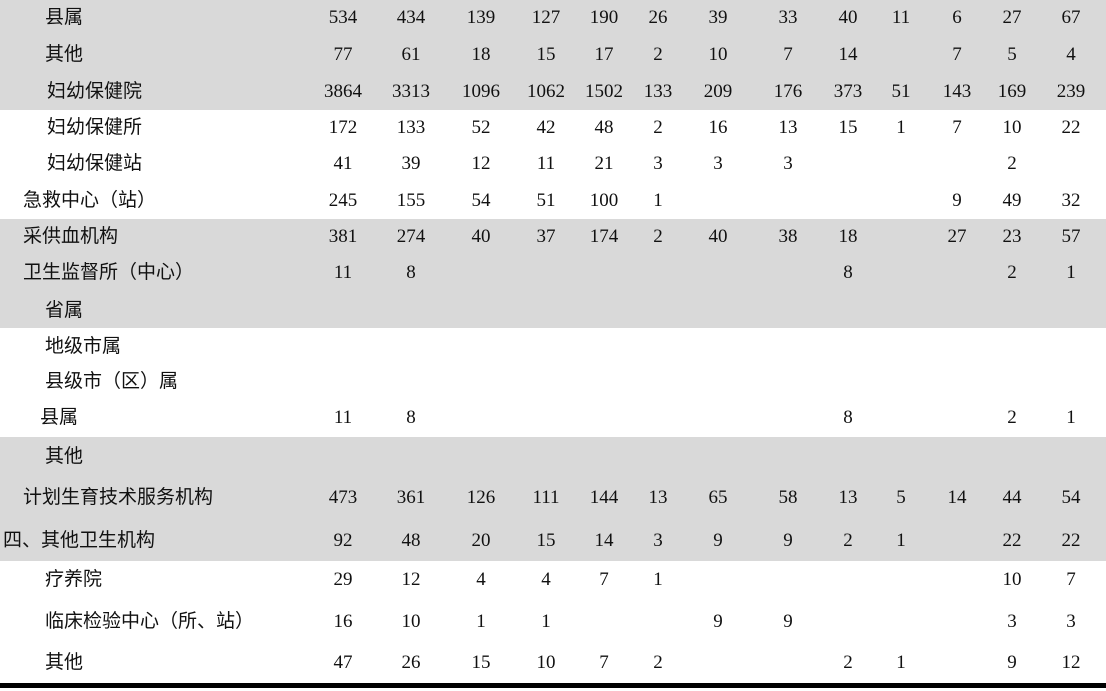 The image size is (1106, 691). I want to click on table-cell: 144, so click(604, 497).